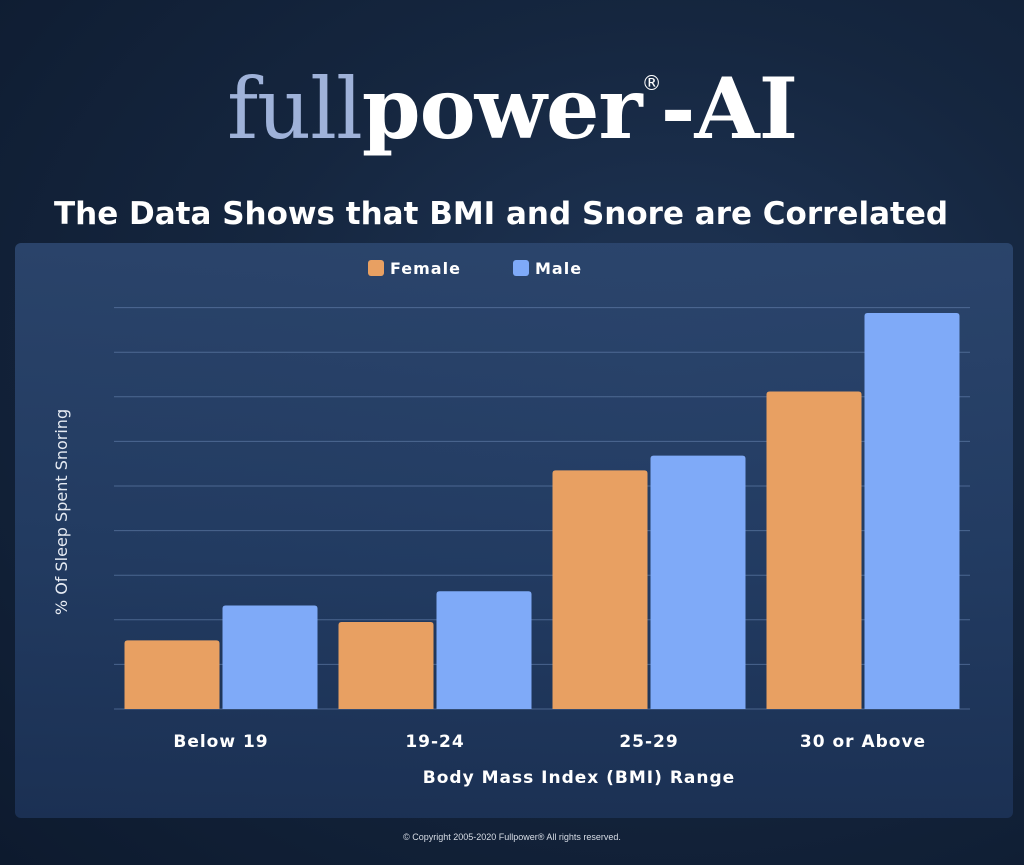 Image resolution: width=1024 pixels, height=865 pixels. Describe the element at coordinates (521, 268) in the screenshot. I see `legend-male-swatch` at that location.